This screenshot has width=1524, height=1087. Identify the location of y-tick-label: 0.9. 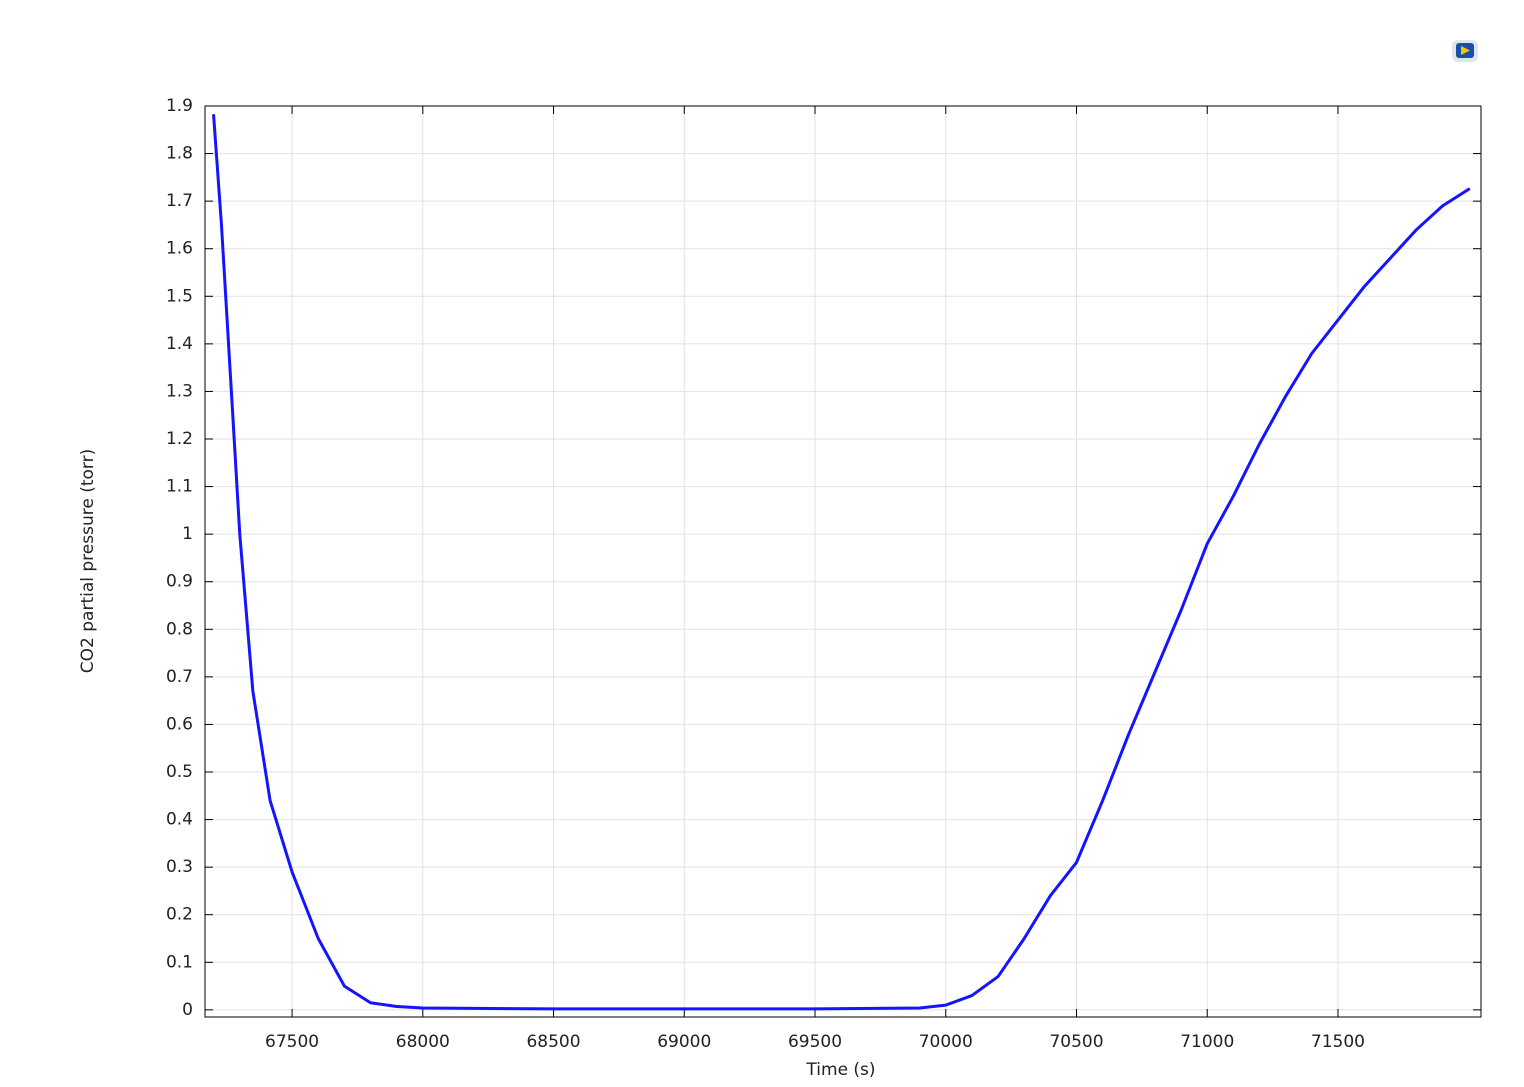
(179, 582).